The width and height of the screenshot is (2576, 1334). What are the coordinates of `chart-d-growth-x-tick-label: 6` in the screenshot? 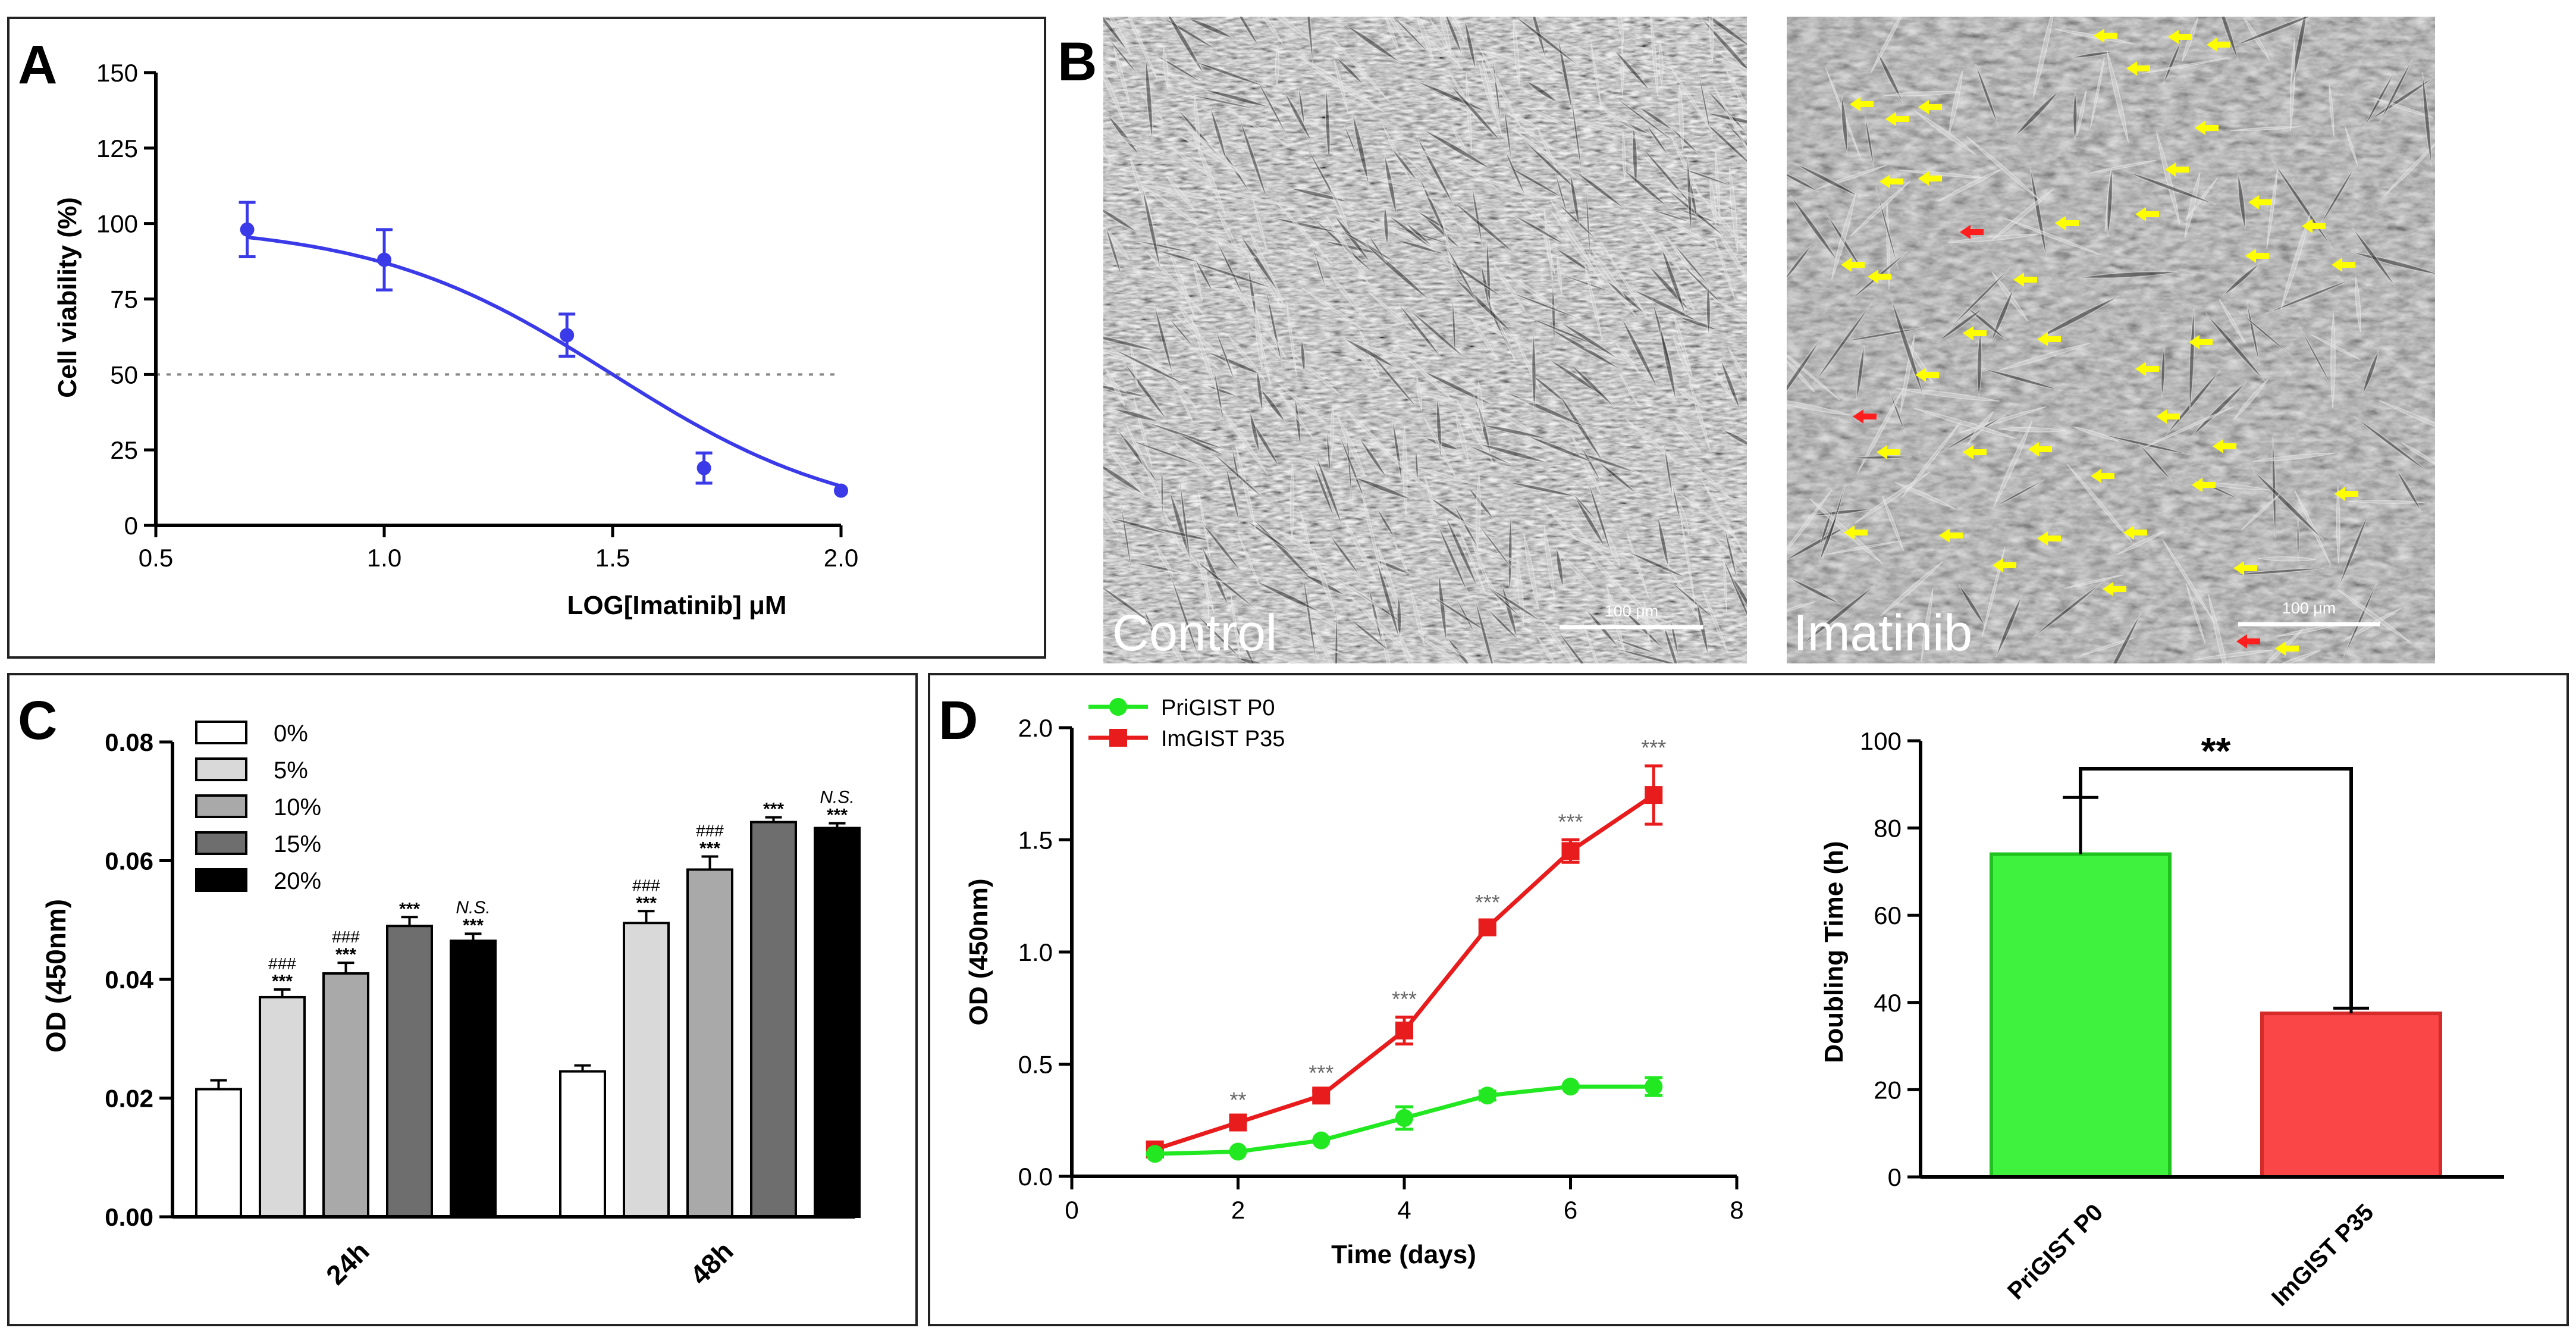 It's located at (1570, 1210).